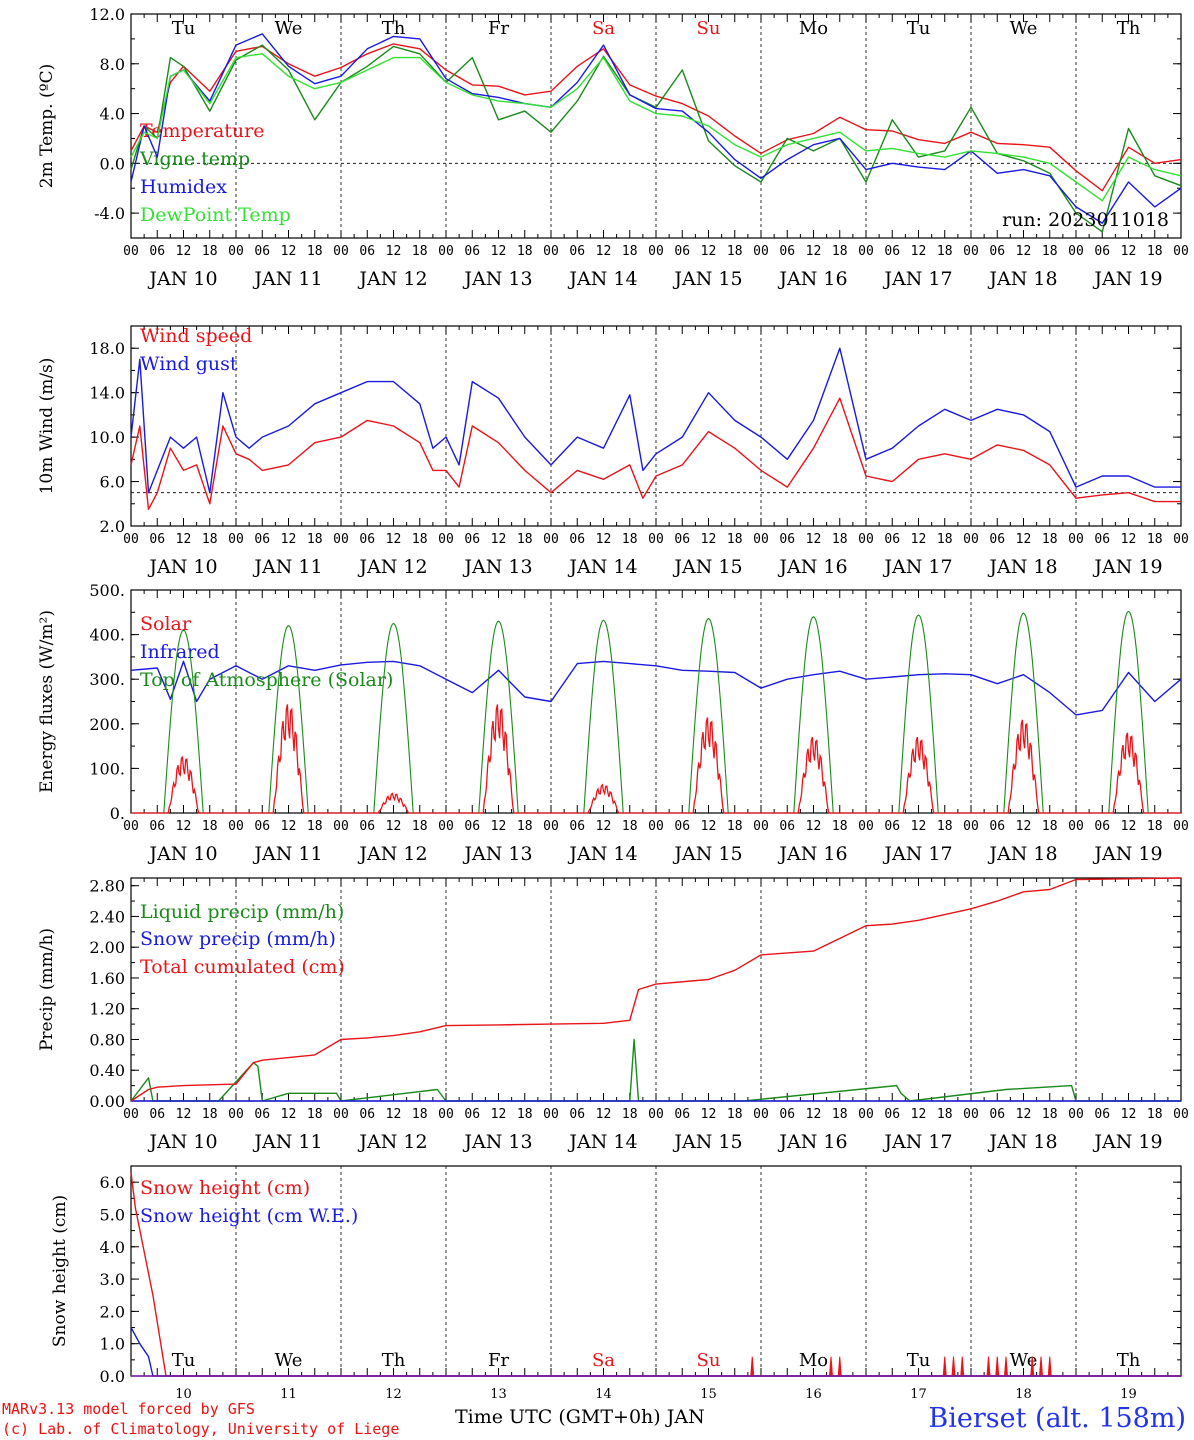  What do you see at coordinates (708, 1394) in the screenshot?
I see `day-number-label: 15` at bounding box center [708, 1394].